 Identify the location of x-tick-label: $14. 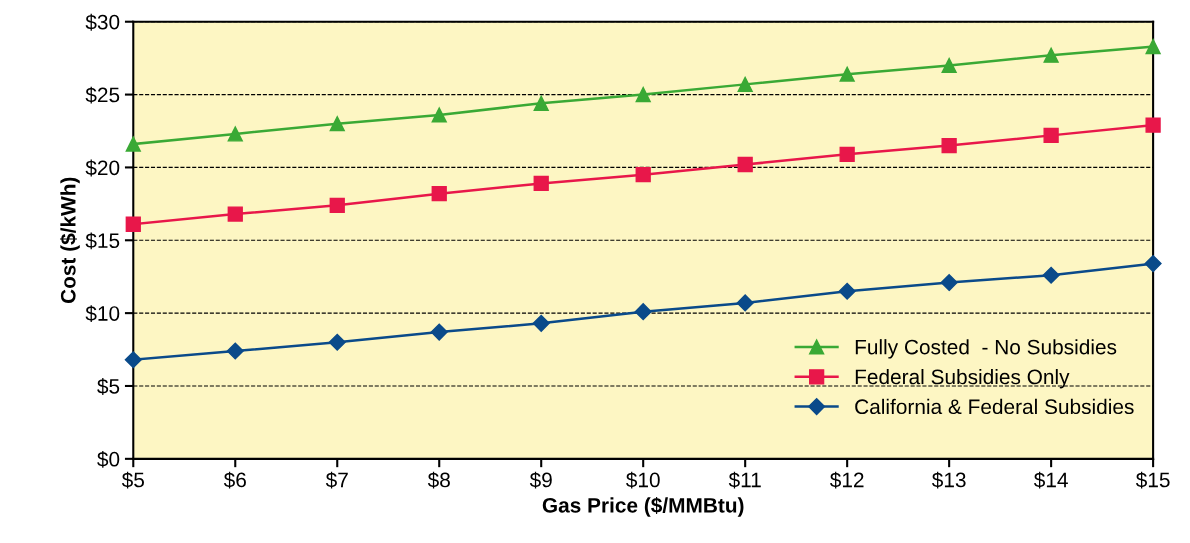
(1050, 480).